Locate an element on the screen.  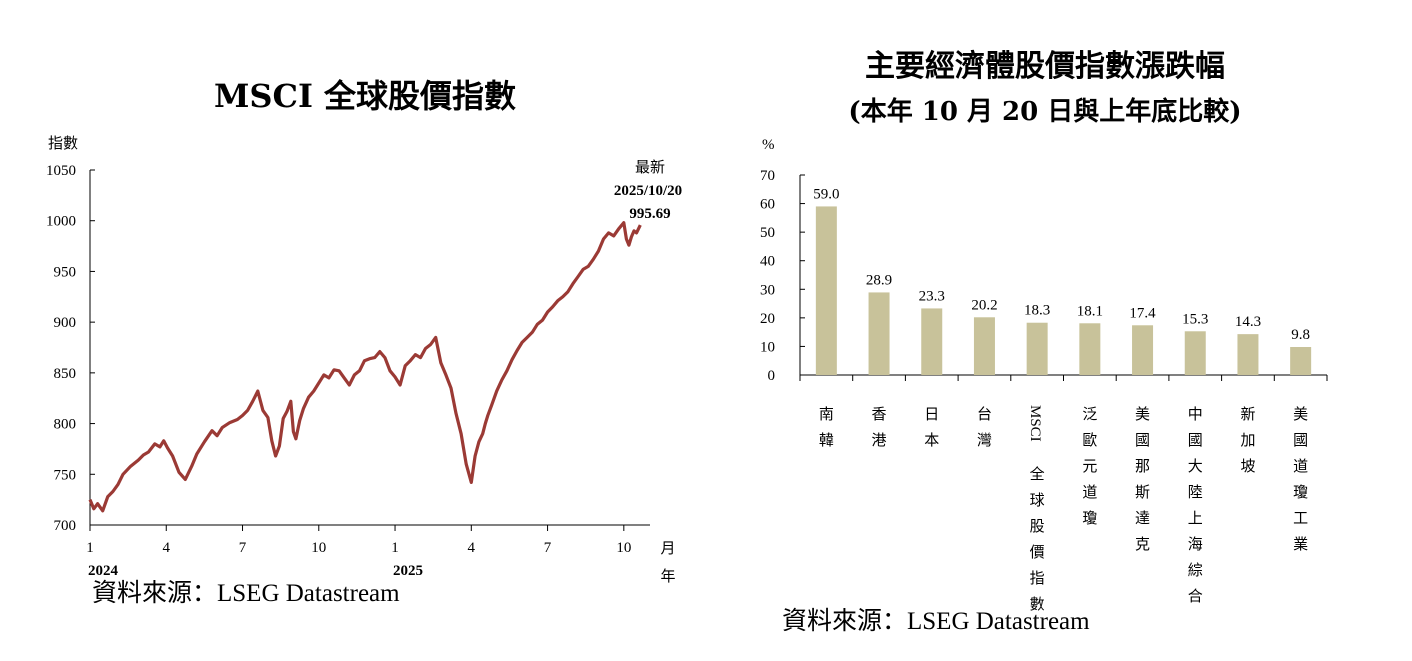
category-label-char: 全 is located at coordinates (1037, 474).